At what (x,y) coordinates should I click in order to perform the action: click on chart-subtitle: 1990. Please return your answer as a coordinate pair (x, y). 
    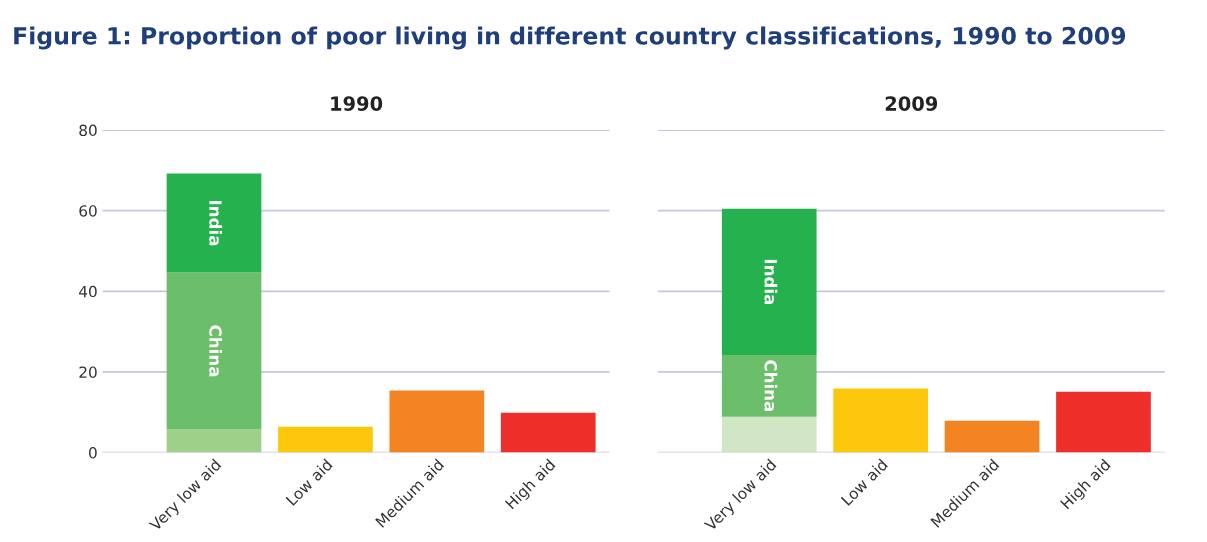
    Looking at the image, I should click on (357, 103).